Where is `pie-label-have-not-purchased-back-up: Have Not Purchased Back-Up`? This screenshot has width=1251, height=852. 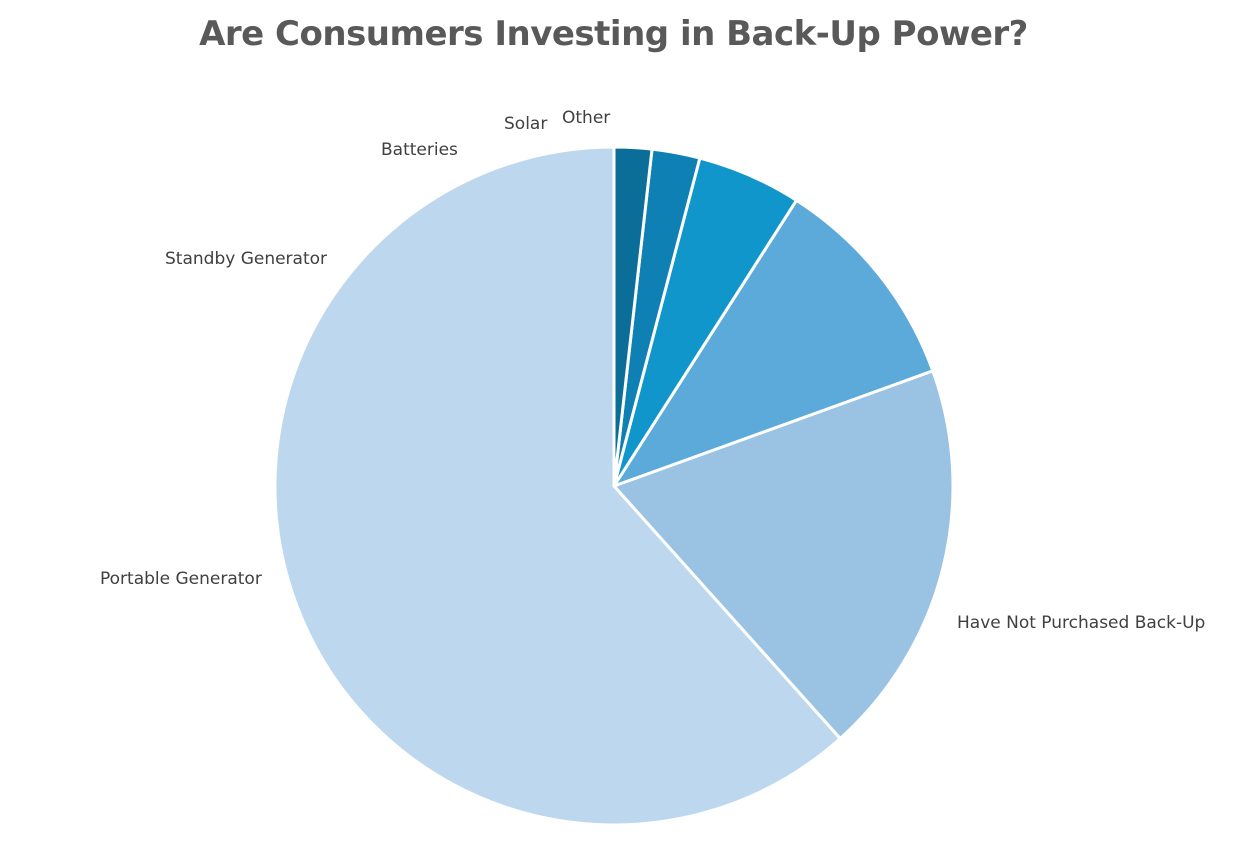 pie-label-have-not-purchased-back-up: Have Not Purchased Back-Up is located at coordinates (1081, 623).